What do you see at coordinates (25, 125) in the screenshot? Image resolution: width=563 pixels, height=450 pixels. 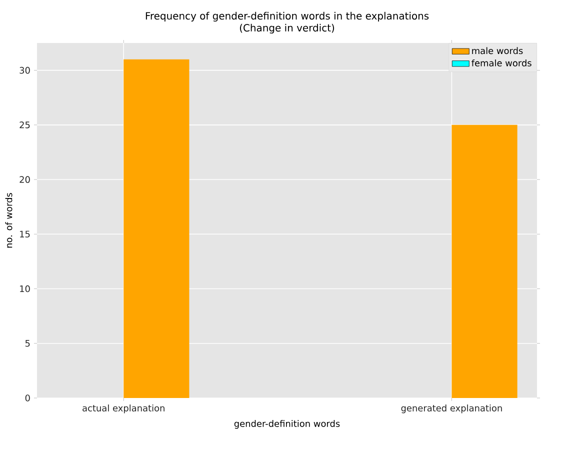 I see `y-tick-label: 25` at bounding box center [25, 125].